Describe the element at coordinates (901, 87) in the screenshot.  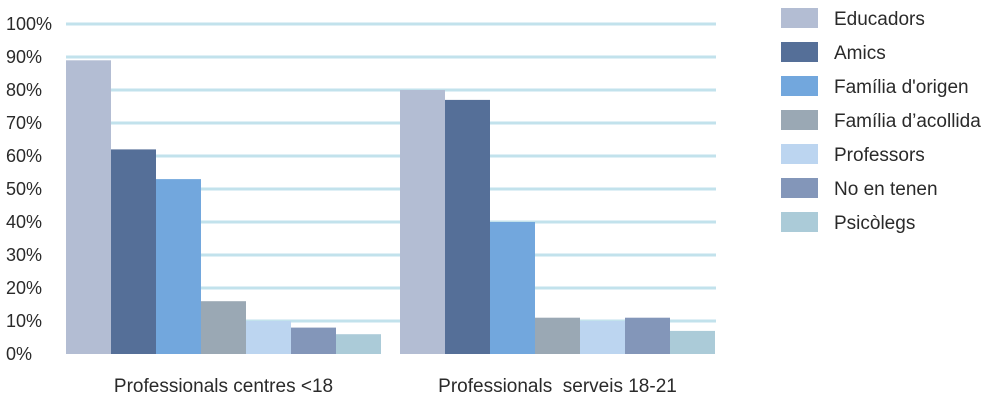
I see `legend-label: Família d'origen` at that location.